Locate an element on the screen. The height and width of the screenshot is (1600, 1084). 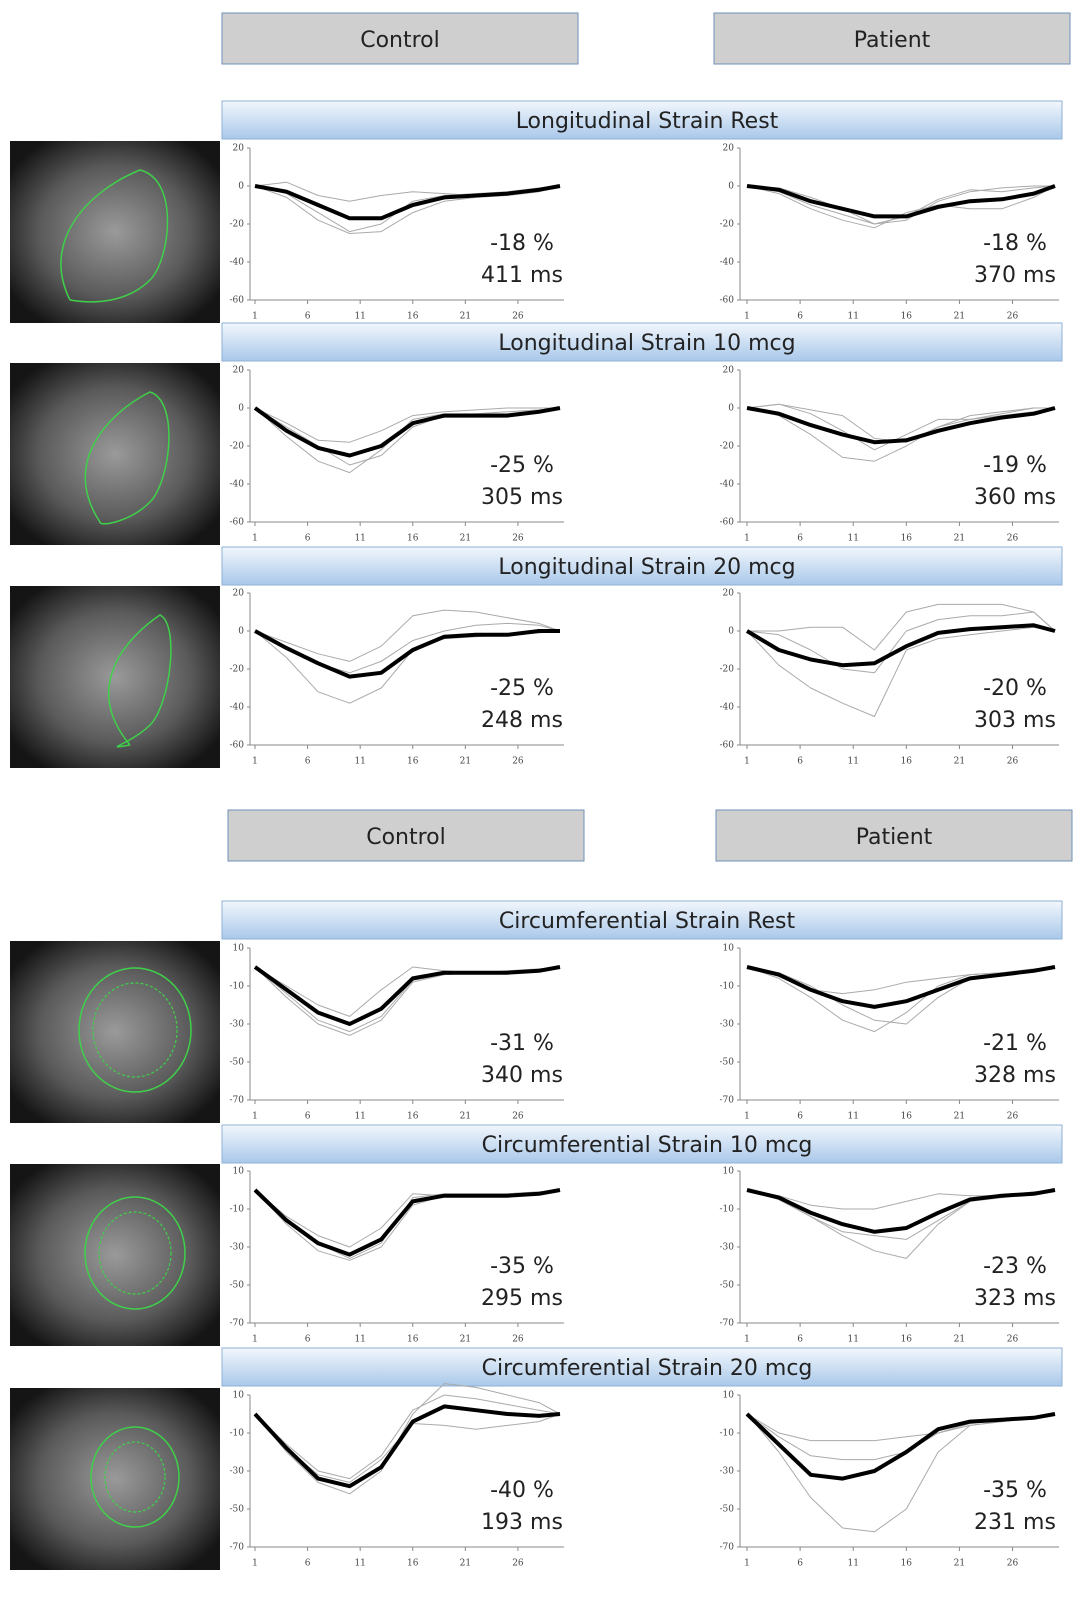
header-label: Patient is located at coordinates (894, 837).